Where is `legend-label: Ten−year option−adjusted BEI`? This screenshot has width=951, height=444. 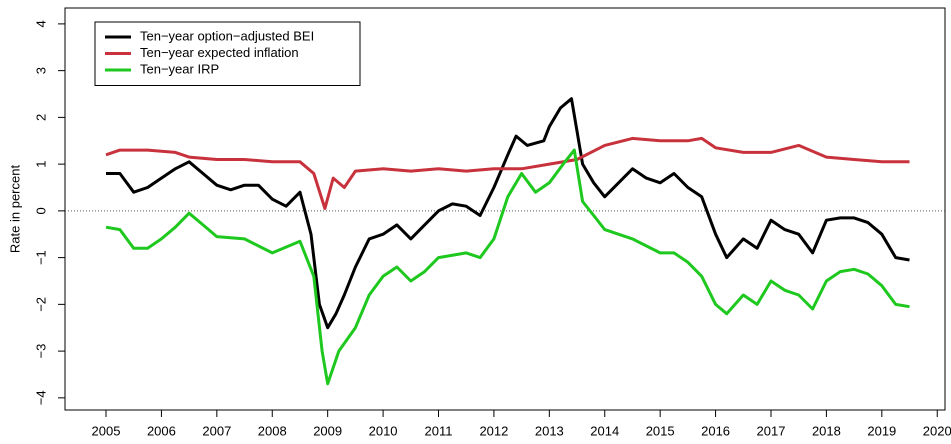
legend-label: Ten−year option−adjusted BEI is located at coordinates (227, 35).